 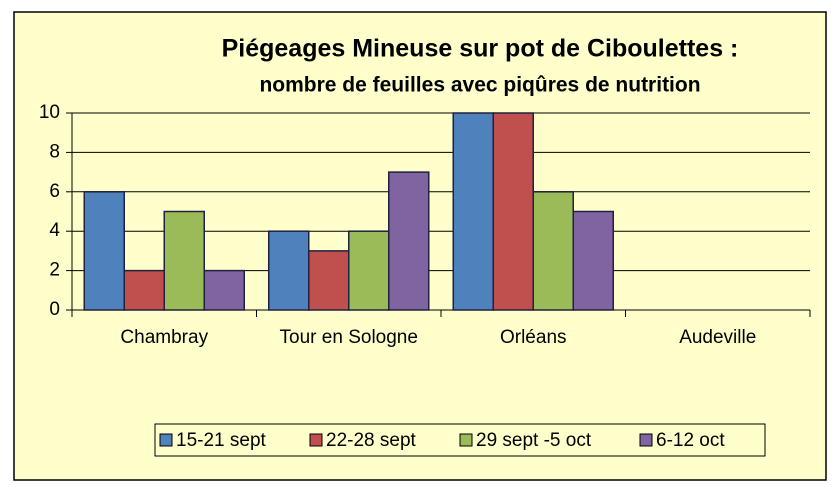 I want to click on x-tick-label: Audeville, so click(x=718, y=337).